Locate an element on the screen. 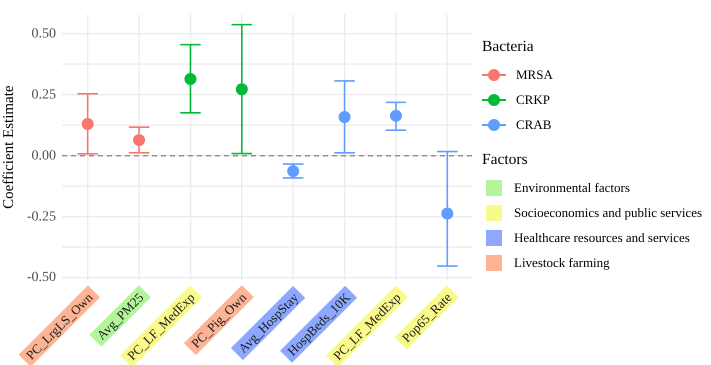  text: Factors is located at coordinates (505, 160).